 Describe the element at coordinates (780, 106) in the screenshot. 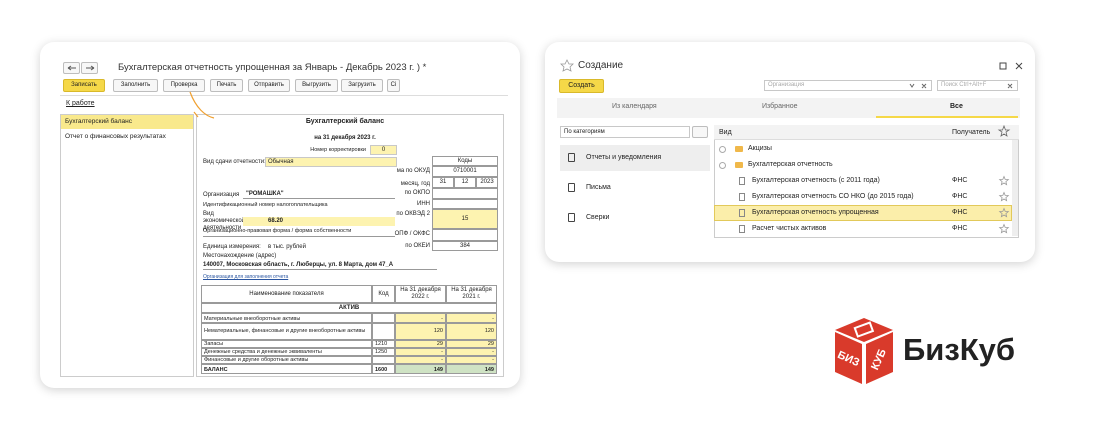

I see `tab: Избранное` at that location.